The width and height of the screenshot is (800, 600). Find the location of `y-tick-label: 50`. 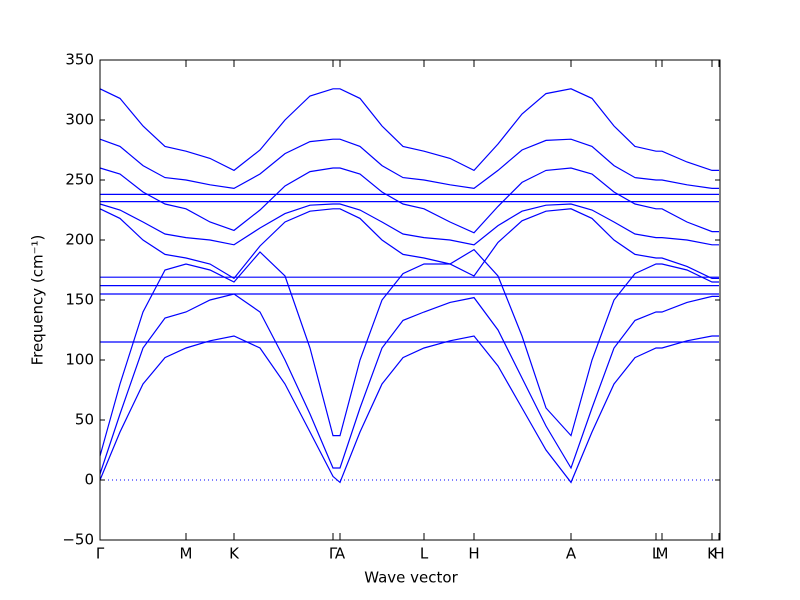

y-tick-label: 50 is located at coordinates (84, 420).